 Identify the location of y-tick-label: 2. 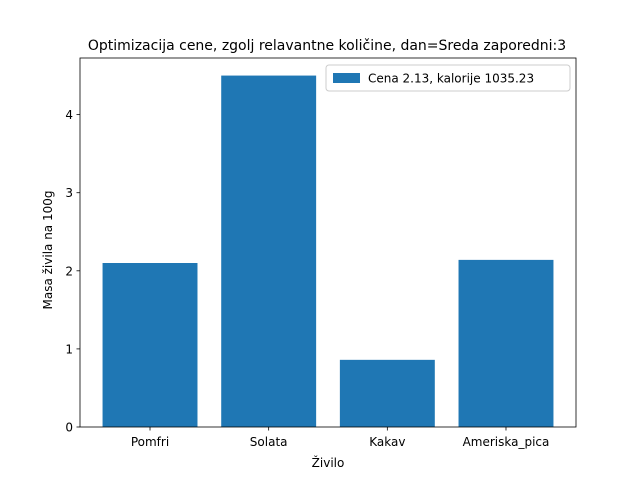
(69, 271).